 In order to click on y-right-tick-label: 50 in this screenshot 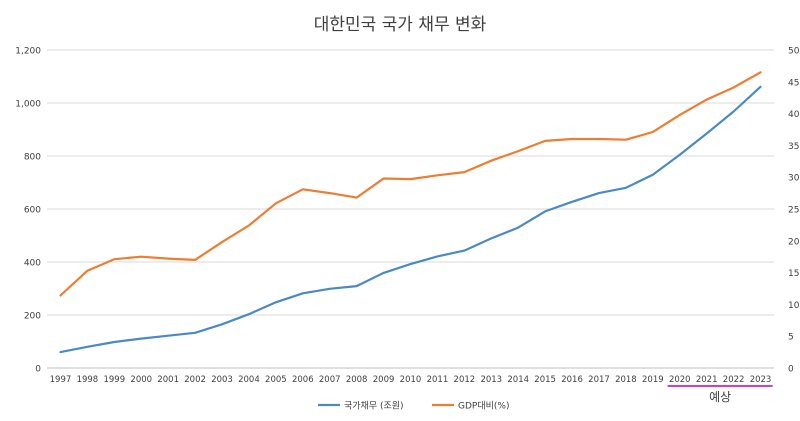, I will do `click(794, 52)`.